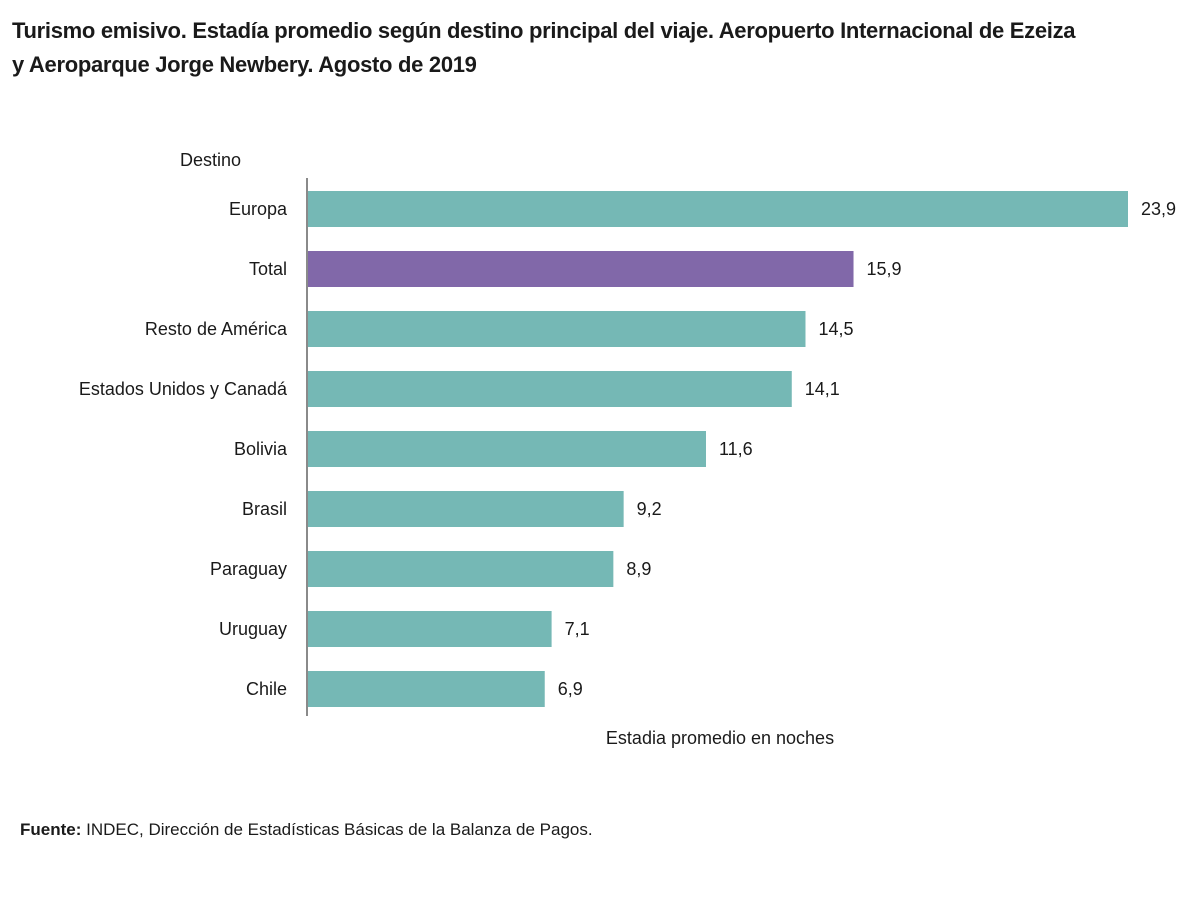 The width and height of the screenshot is (1200, 900). What do you see at coordinates (1158, 209) in the screenshot?
I see `value-label-europa: 23,9` at bounding box center [1158, 209].